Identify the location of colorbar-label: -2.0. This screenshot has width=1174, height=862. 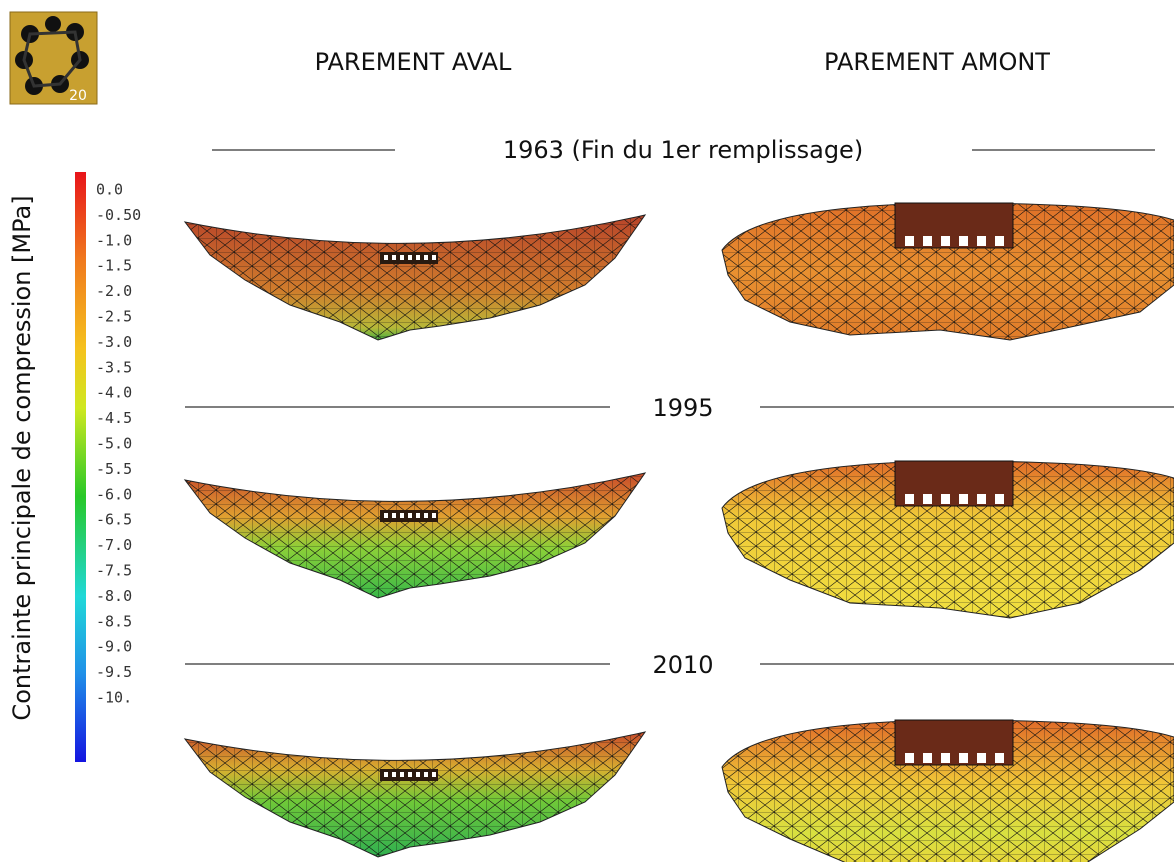
(114, 291).